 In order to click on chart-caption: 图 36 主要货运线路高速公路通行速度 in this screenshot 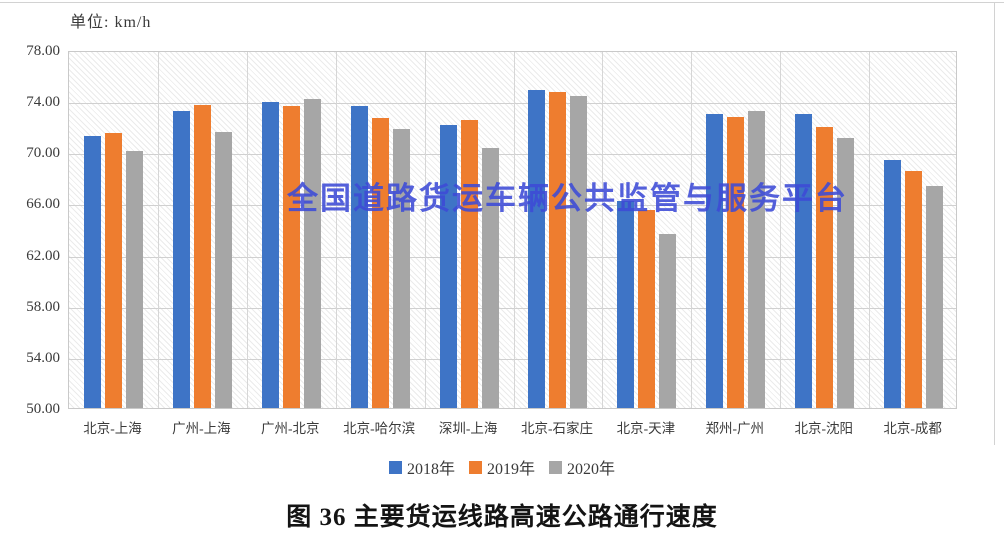, I will do `click(502, 517)`.